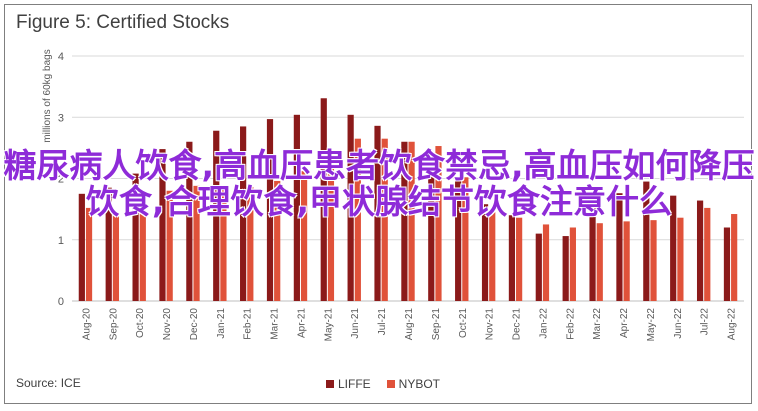 The height and width of the screenshot is (411, 758). I want to click on x-tick-label: Oct-20, so click(140, 323).